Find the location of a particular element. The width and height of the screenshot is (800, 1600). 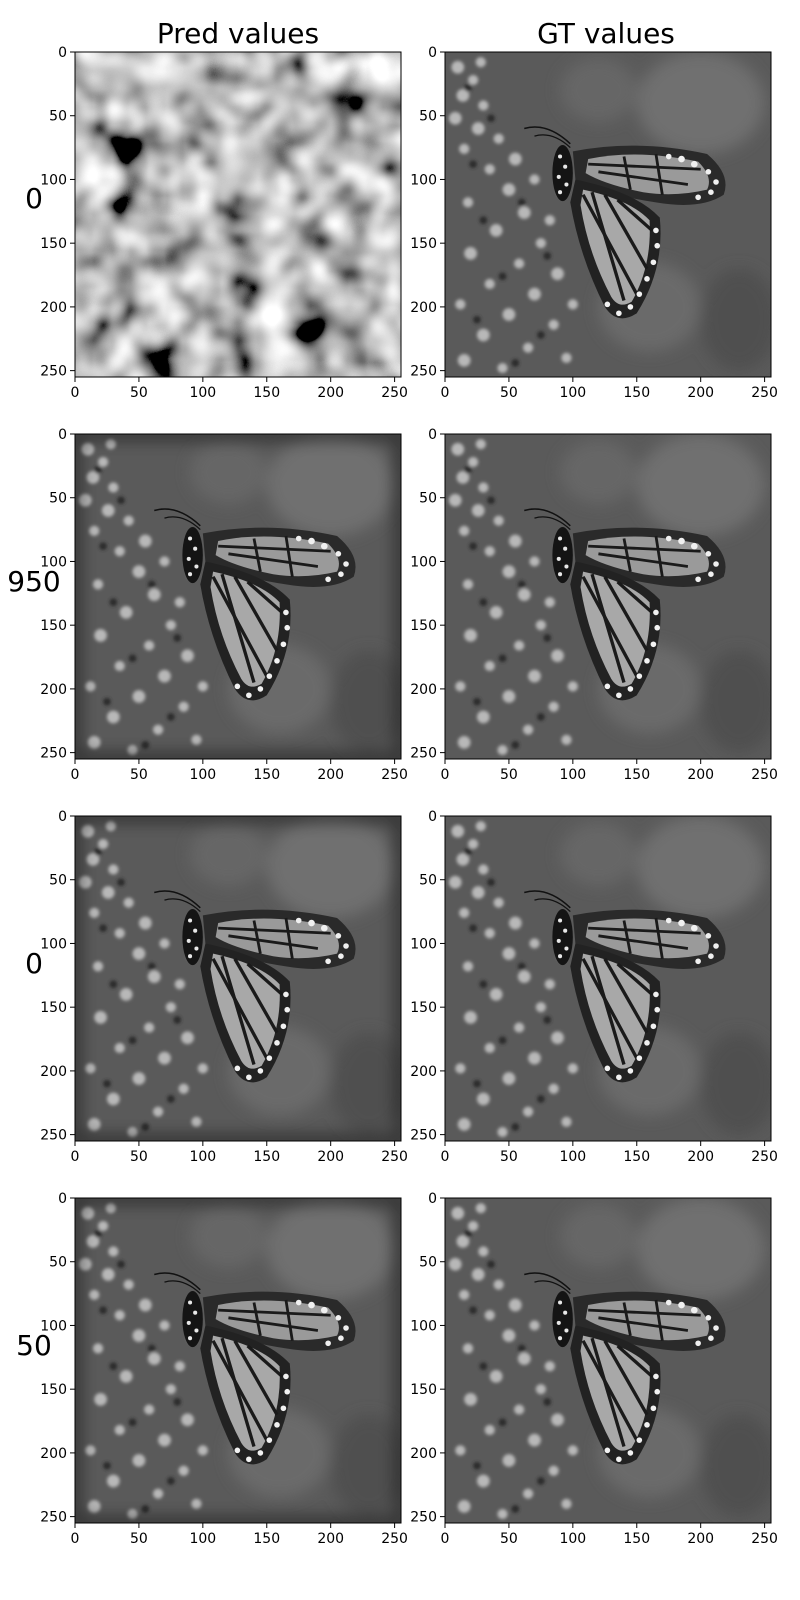

column-title-pred: Pred values is located at coordinates (238, 33).